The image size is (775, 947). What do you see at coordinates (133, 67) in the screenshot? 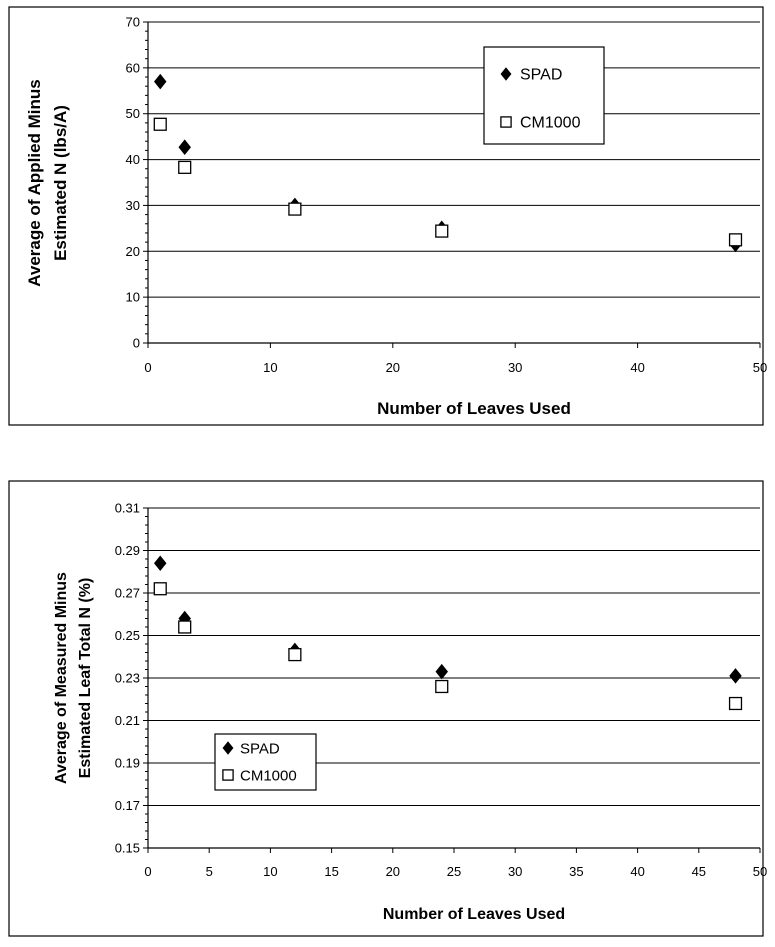
I see `y-tick-label: 60` at bounding box center [133, 67].